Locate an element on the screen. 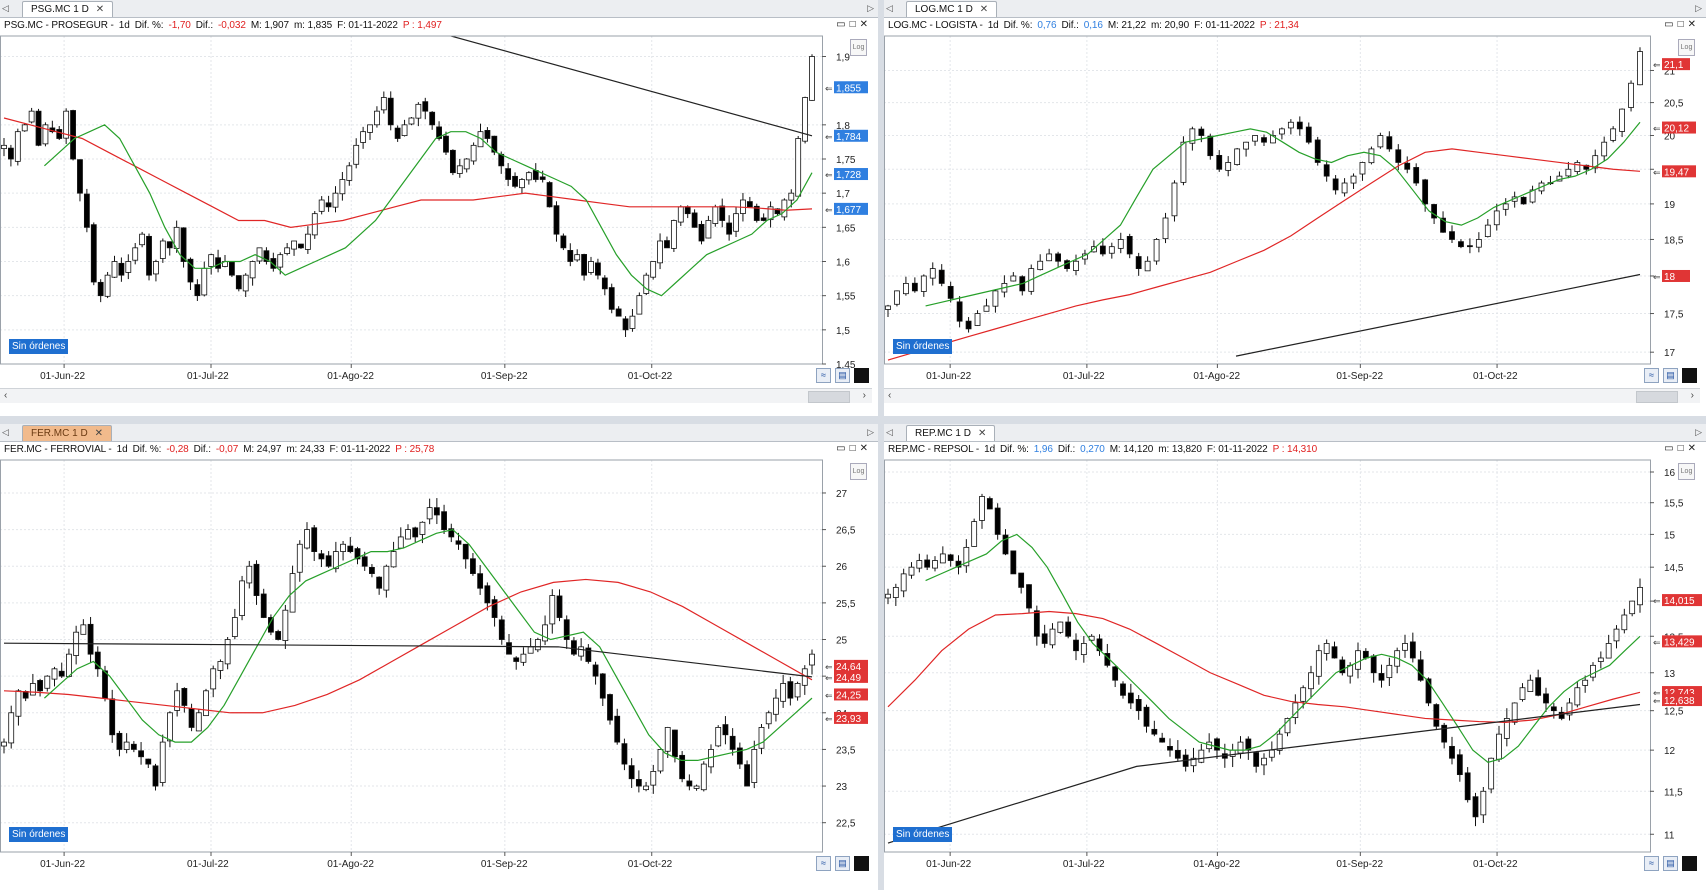  y-tick-label: 1,45 is located at coordinates (846, 365).